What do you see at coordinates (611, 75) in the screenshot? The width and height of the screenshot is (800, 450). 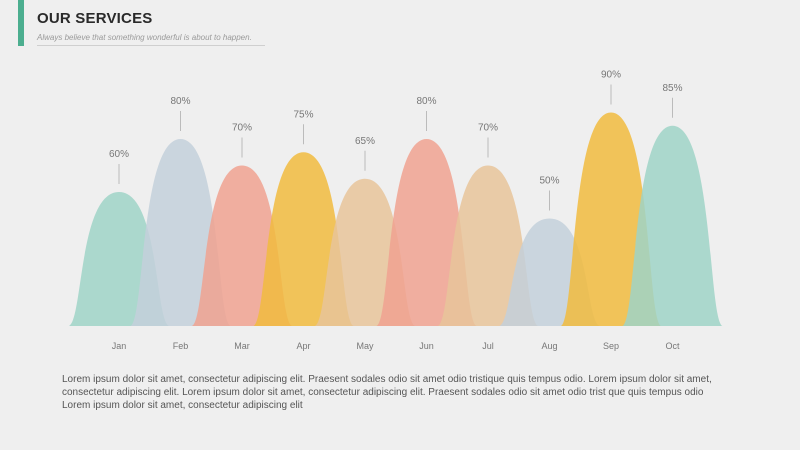 I see `value-label-sep: 90%` at bounding box center [611, 75].